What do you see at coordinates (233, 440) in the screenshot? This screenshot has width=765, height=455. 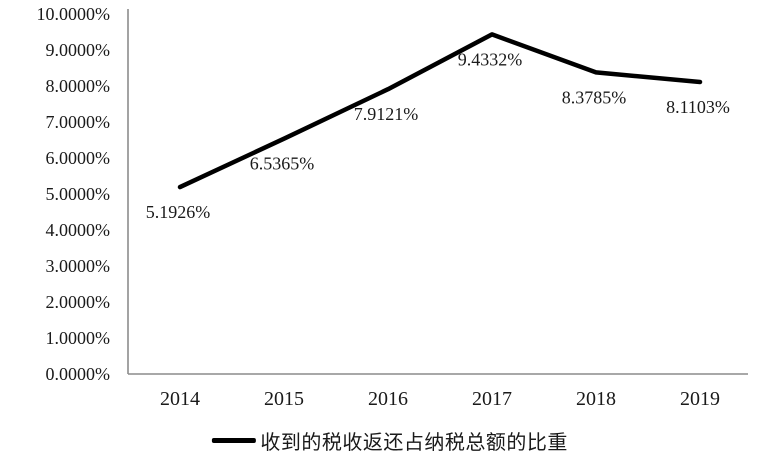 I see `legend-line-marker-icon` at bounding box center [233, 440].